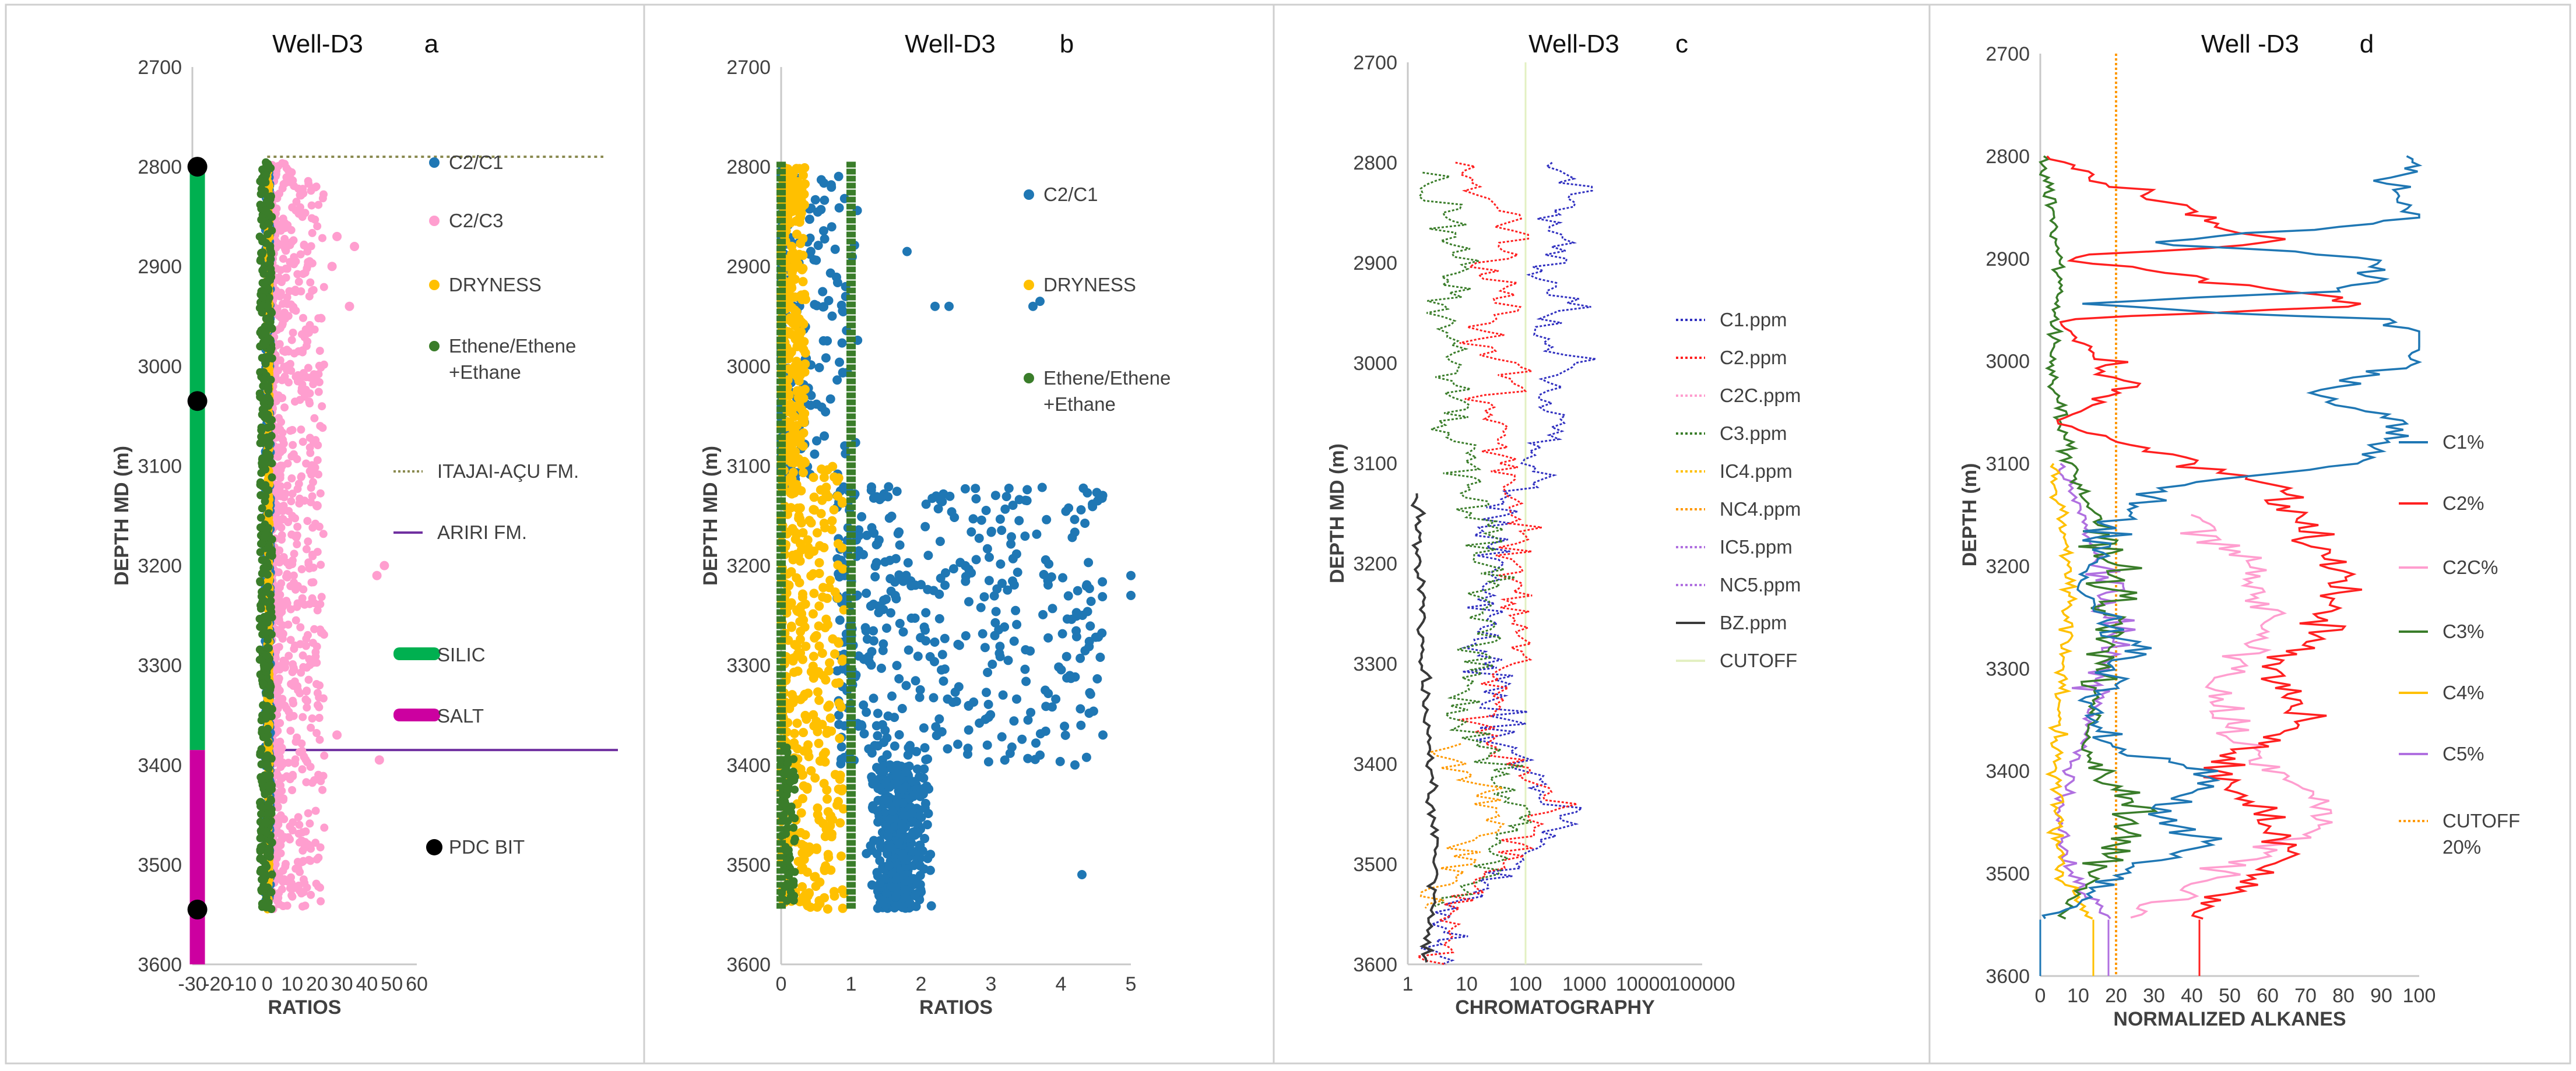 The height and width of the screenshot is (1071, 2576). I want to click on y-tick-label: 2900, so click(748, 267).